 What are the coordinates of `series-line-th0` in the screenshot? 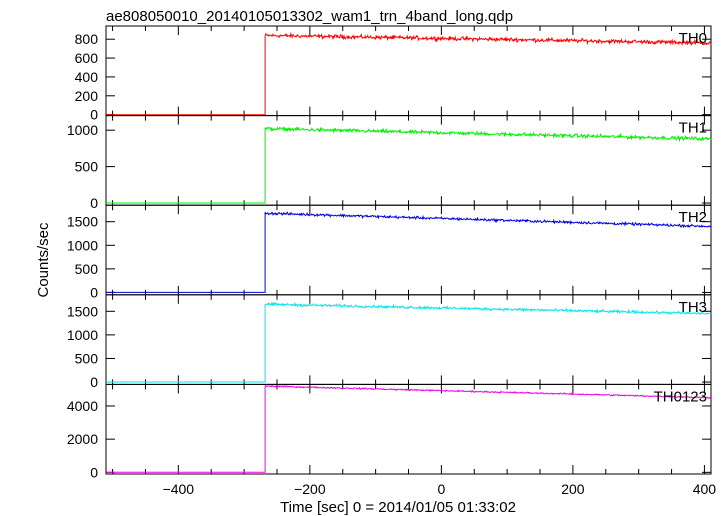 It's located at (409, 74).